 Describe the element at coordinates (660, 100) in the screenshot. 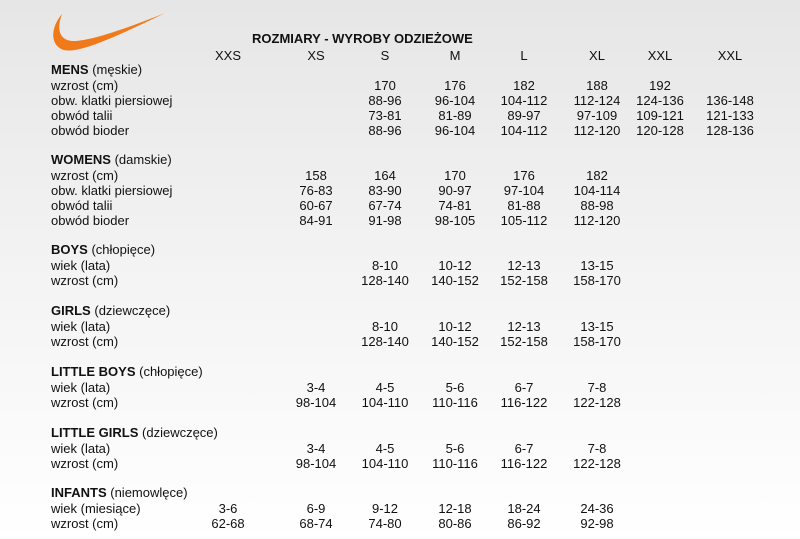

I see `cell-value: 124-136` at that location.